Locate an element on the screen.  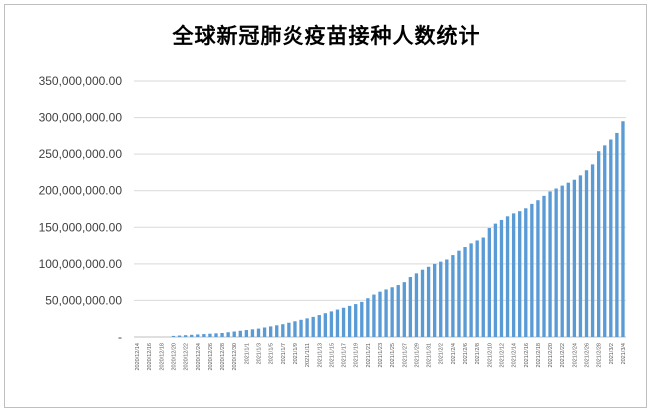
y-tick-label: 100,000,000.00 is located at coordinates (81, 264).